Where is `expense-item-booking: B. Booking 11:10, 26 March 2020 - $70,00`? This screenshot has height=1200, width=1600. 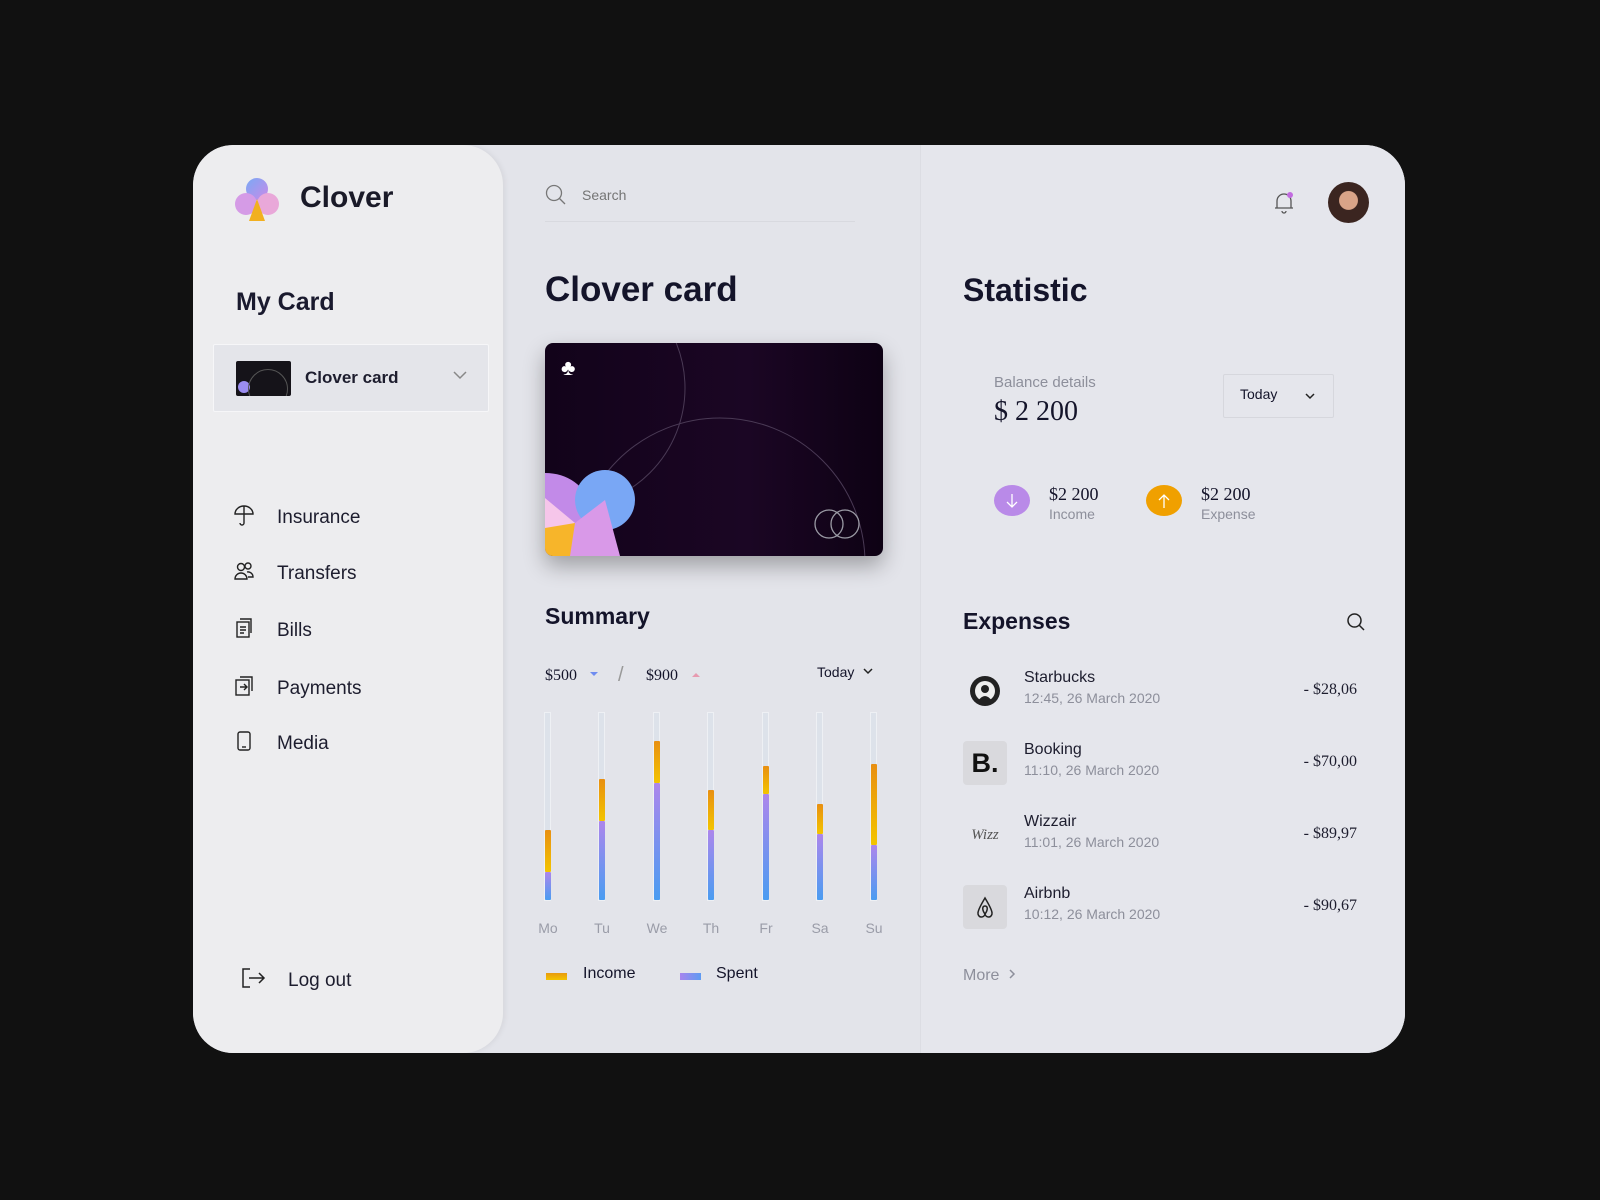 expense-item-booking: B. Booking 11:10, 26 March 2020 - $70,00 is located at coordinates (1163, 766).